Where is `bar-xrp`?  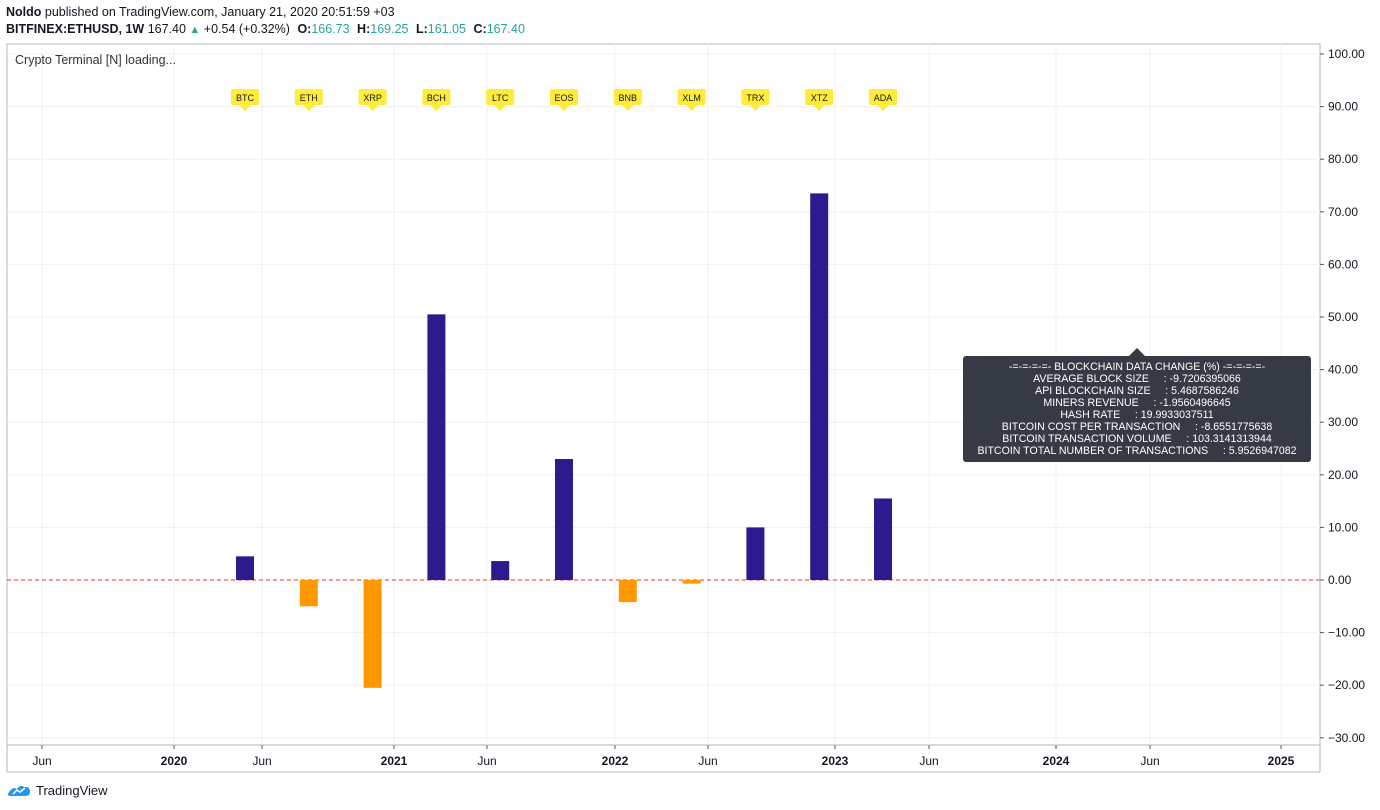
bar-xrp is located at coordinates (372, 634).